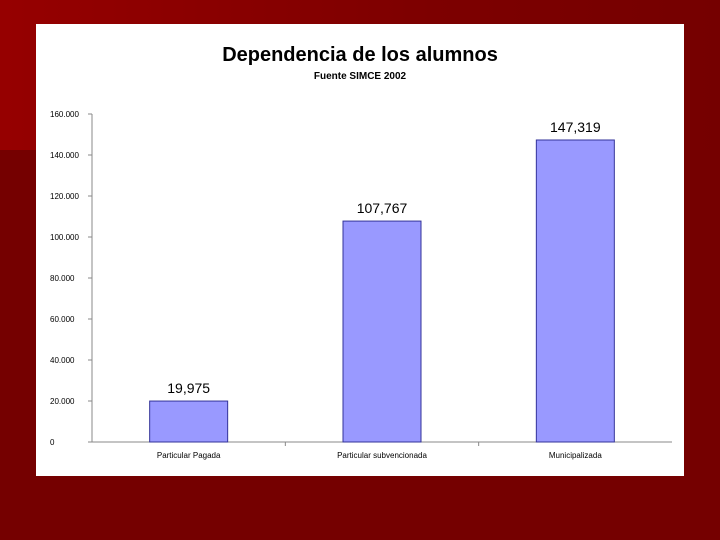 This screenshot has width=720, height=540. I want to click on y-tick-label: 60.000, so click(62, 319).